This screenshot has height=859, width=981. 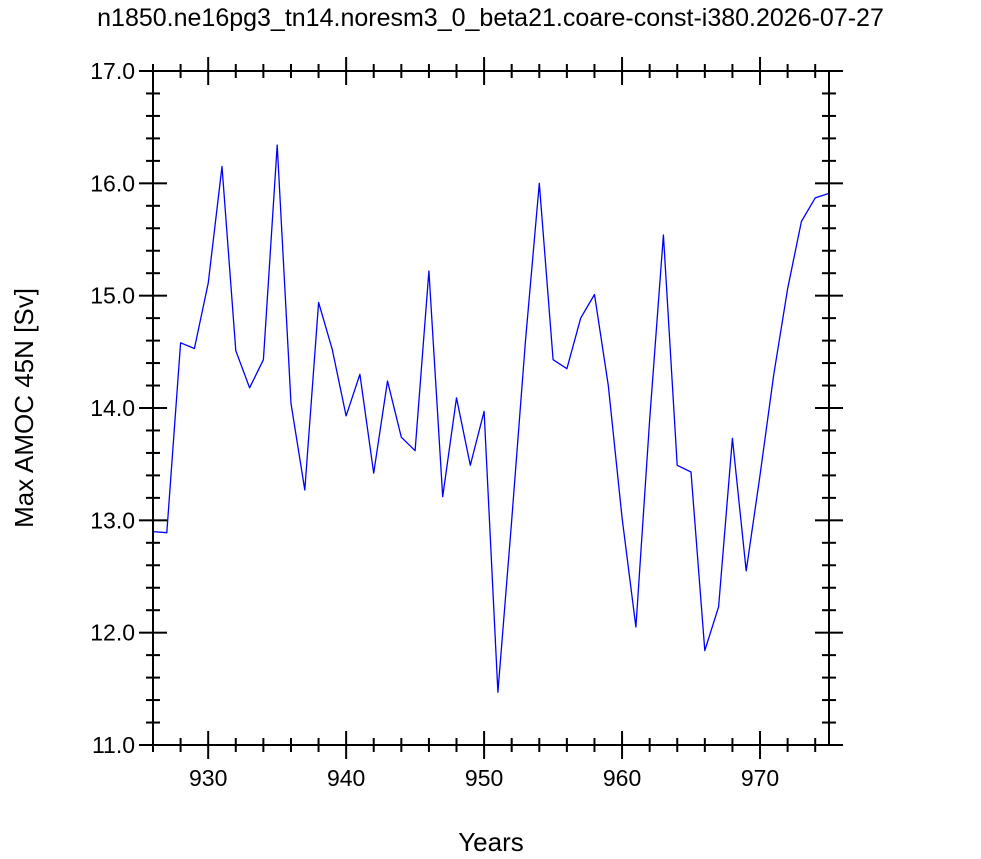 What do you see at coordinates (112, 408) in the screenshot?
I see `y-tick-label: 14.0` at bounding box center [112, 408].